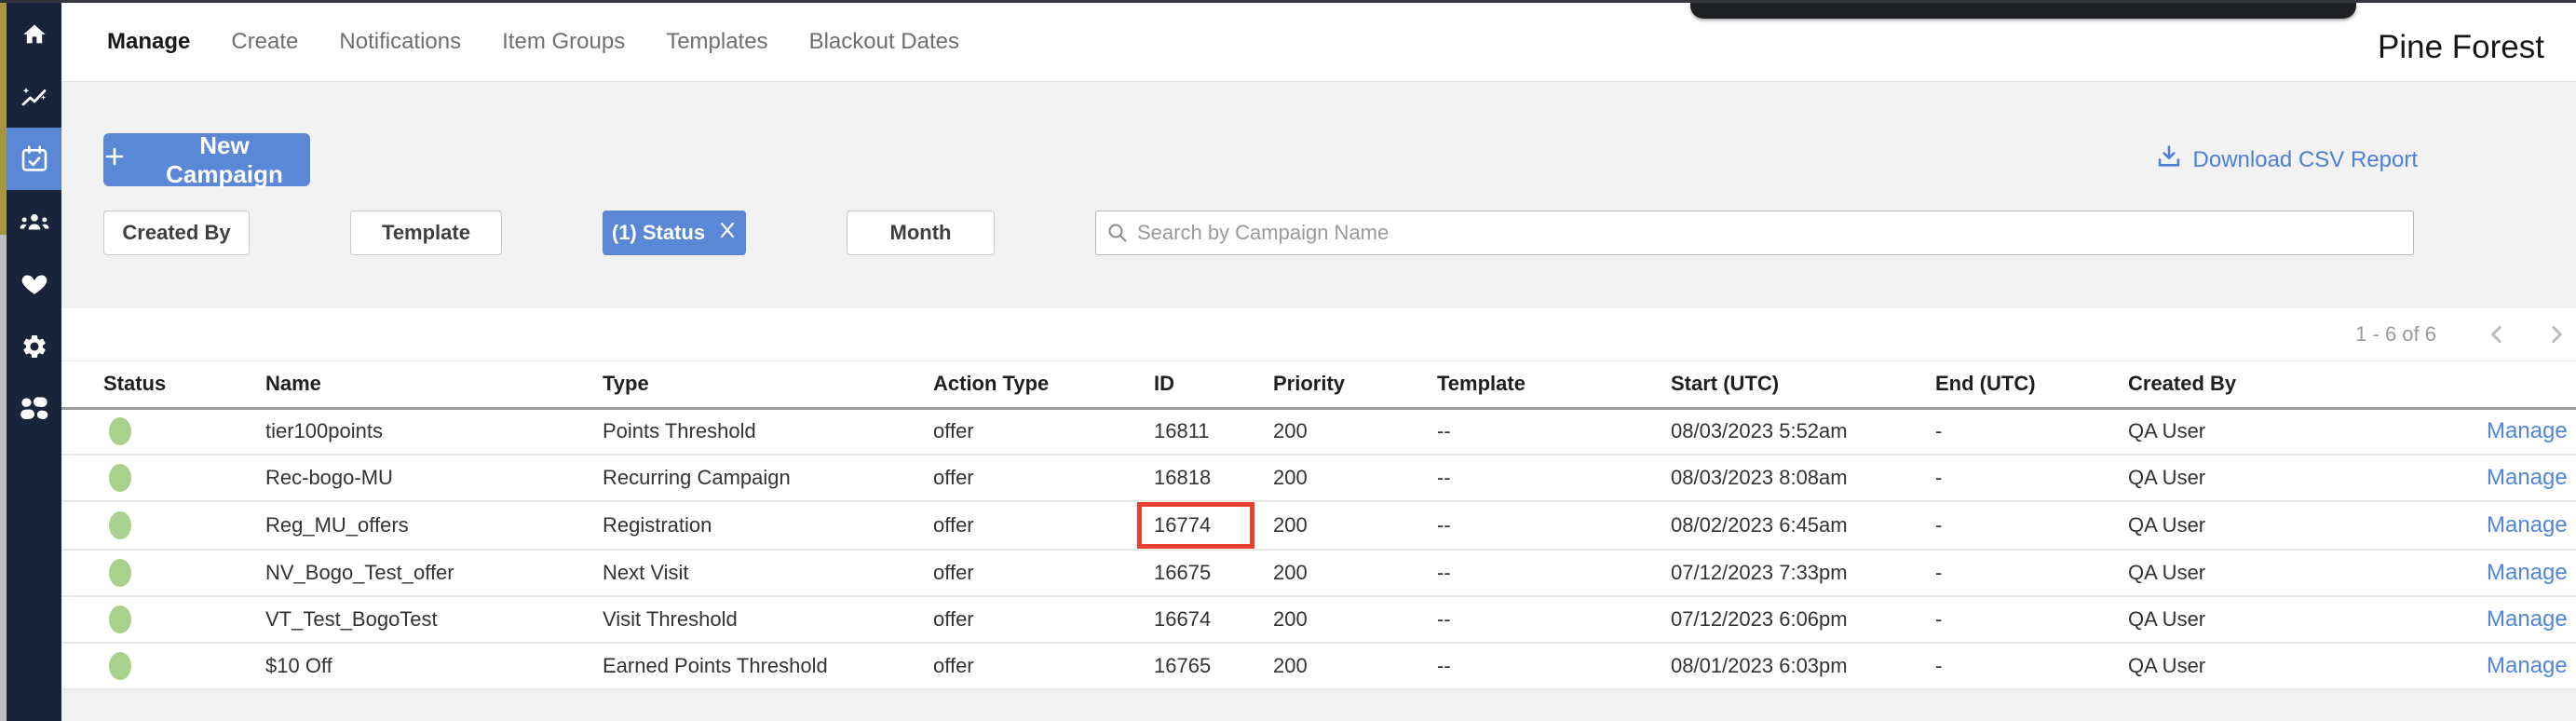  I want to click on tab-blackout-dates: Blackout Dates, so click(883, 41).